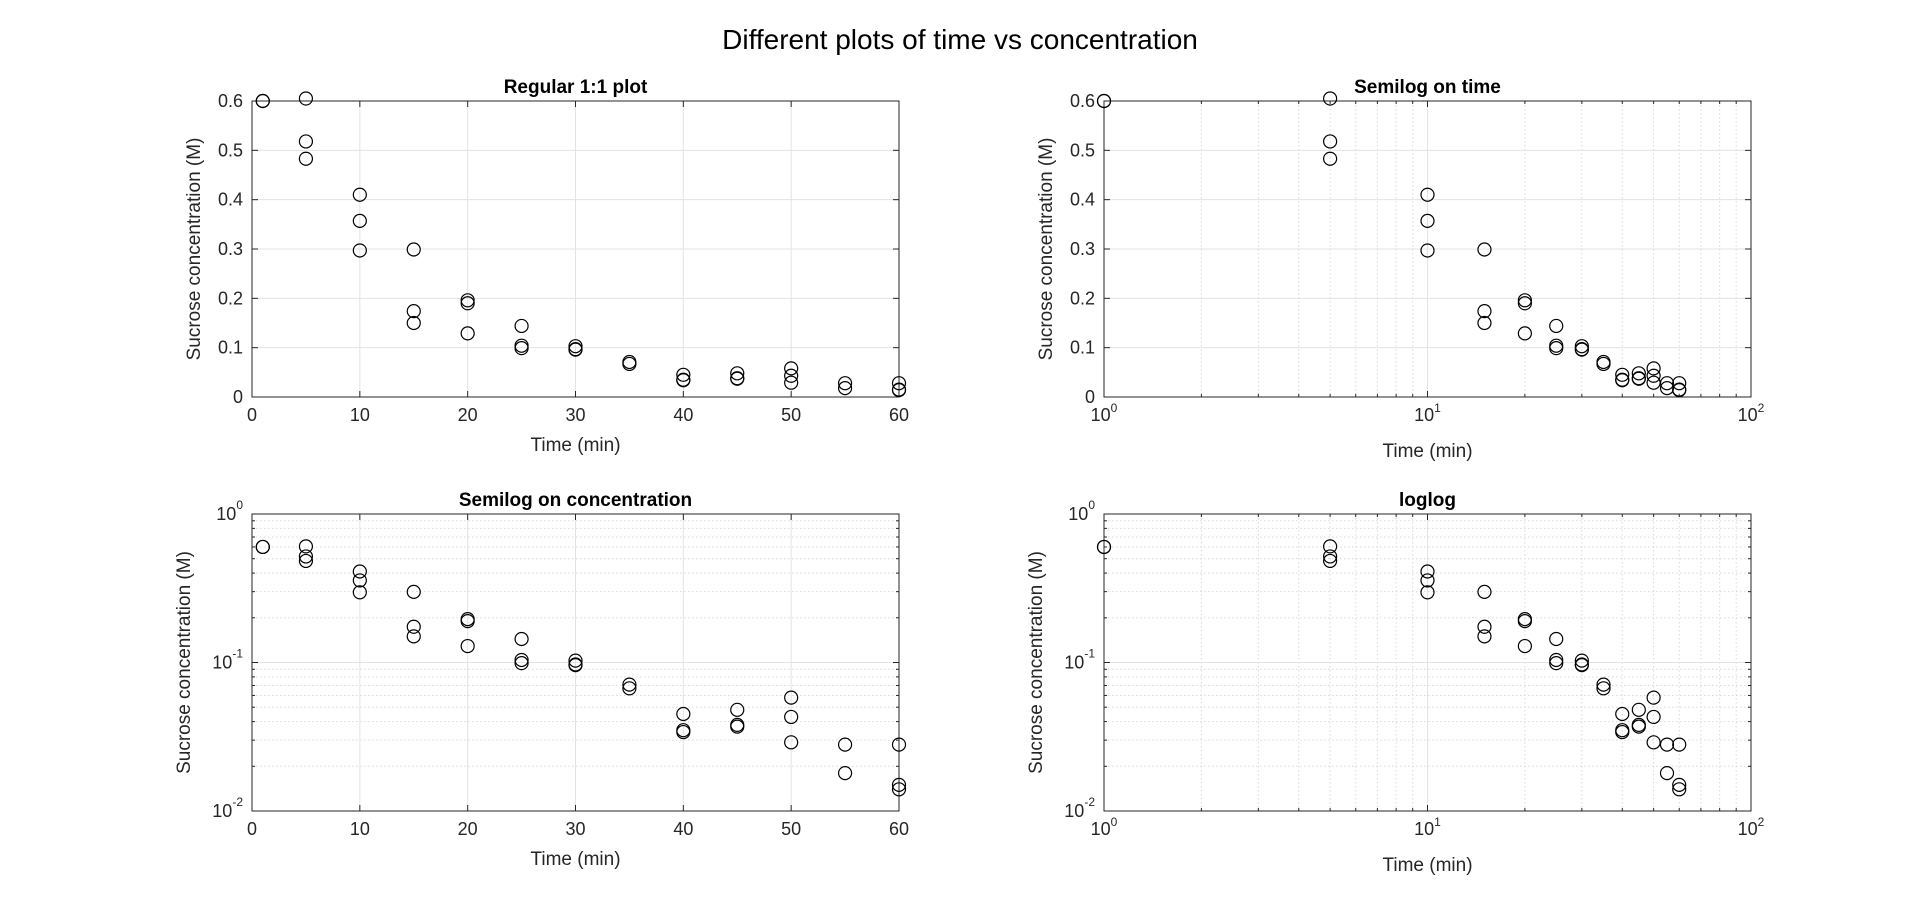 The image size is (1920, 899). I want to click on x-tick-label: 40, so click(683, 829).